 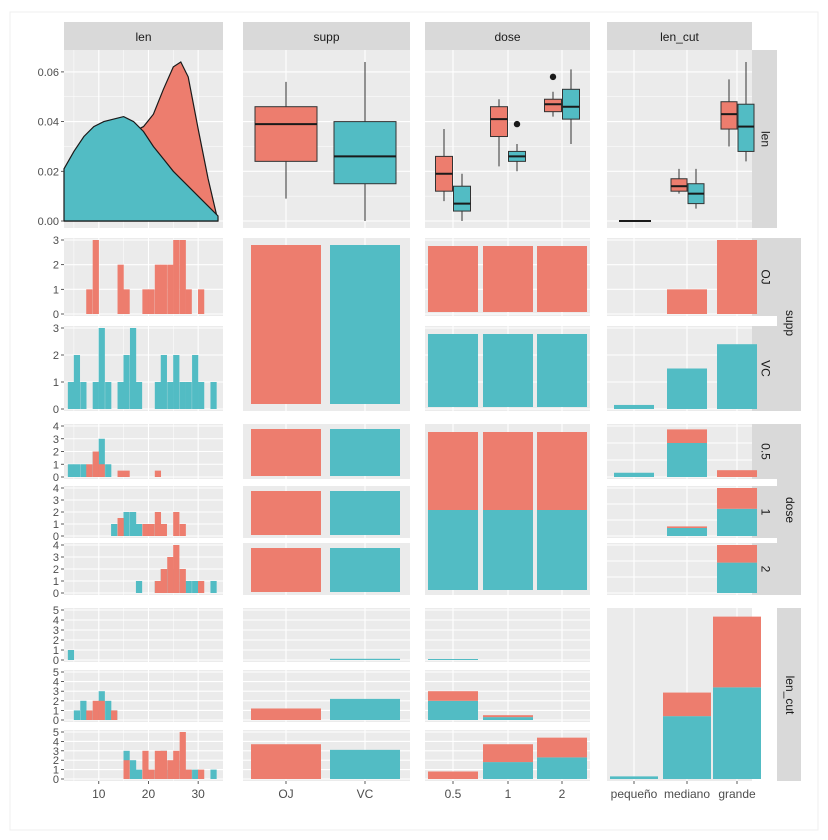 I want to click on len-cut-grande-y-label: 4, so click(x=56, y=742).